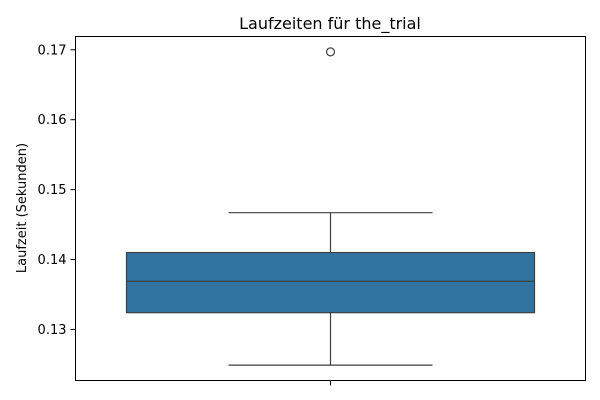  Describe the element at coordinates (52, 330) in the screenshot. I see `y-tick-label: 0.13` at that location.